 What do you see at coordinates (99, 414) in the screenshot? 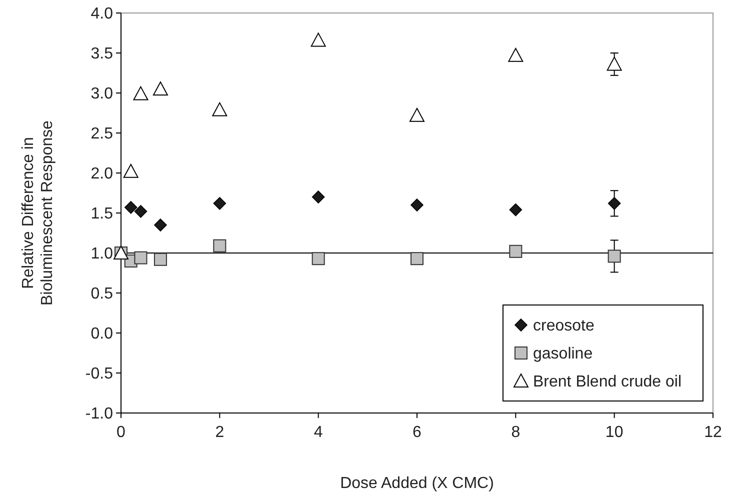
I see `y-tick-label: -1.0` at bounding box center [99, 414].